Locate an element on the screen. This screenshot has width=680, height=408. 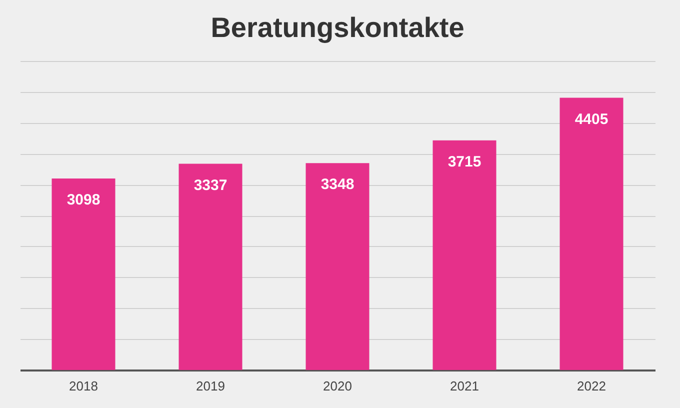
data-label: 3715 is located at coordinates (465, 161).